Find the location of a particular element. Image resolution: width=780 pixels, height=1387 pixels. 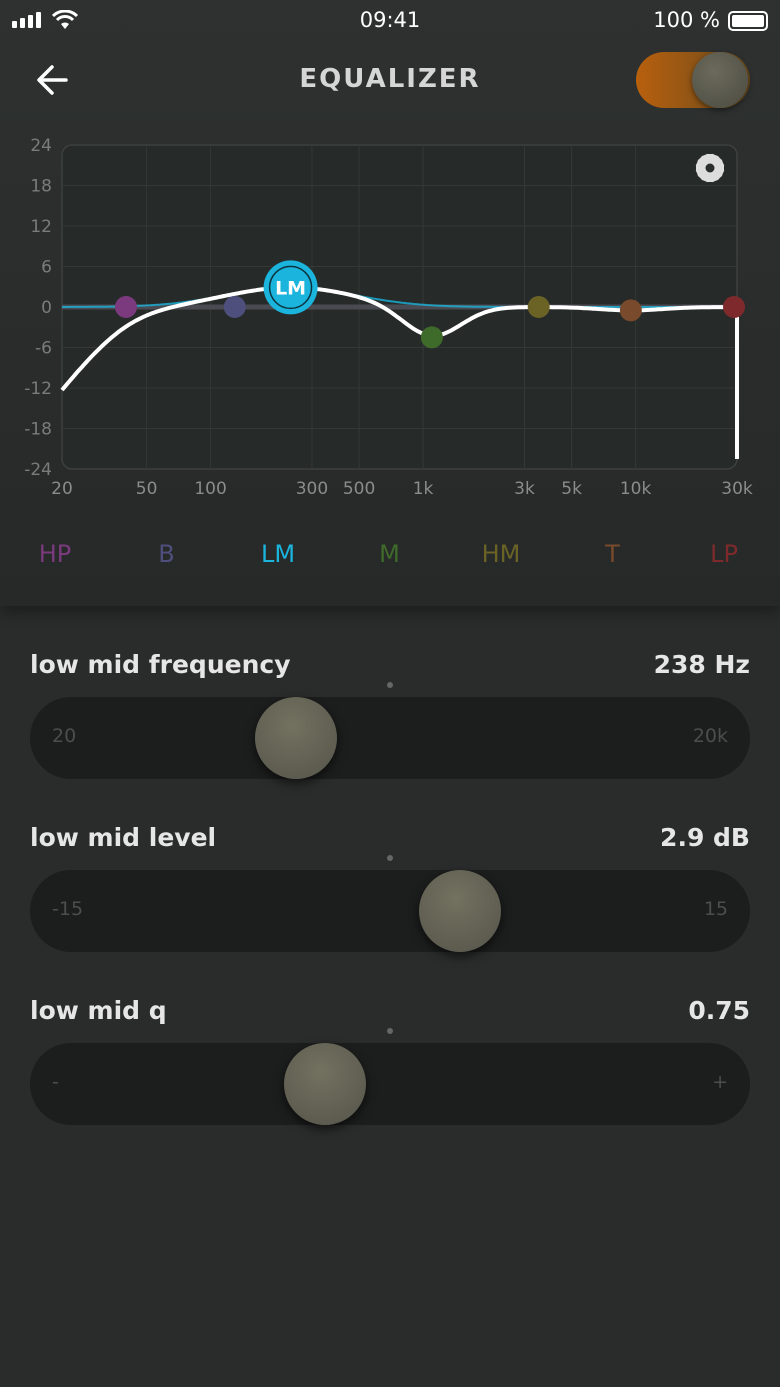

band-node-t is located at coordinates (630, 310).